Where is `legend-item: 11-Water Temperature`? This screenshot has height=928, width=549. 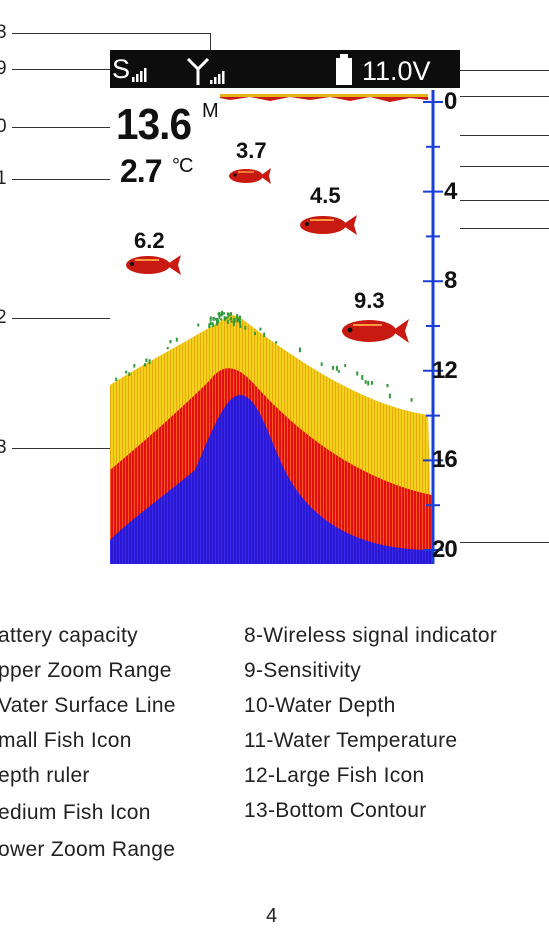 legend-item: 11-Water Temperature is located at coordinates (351, 740).